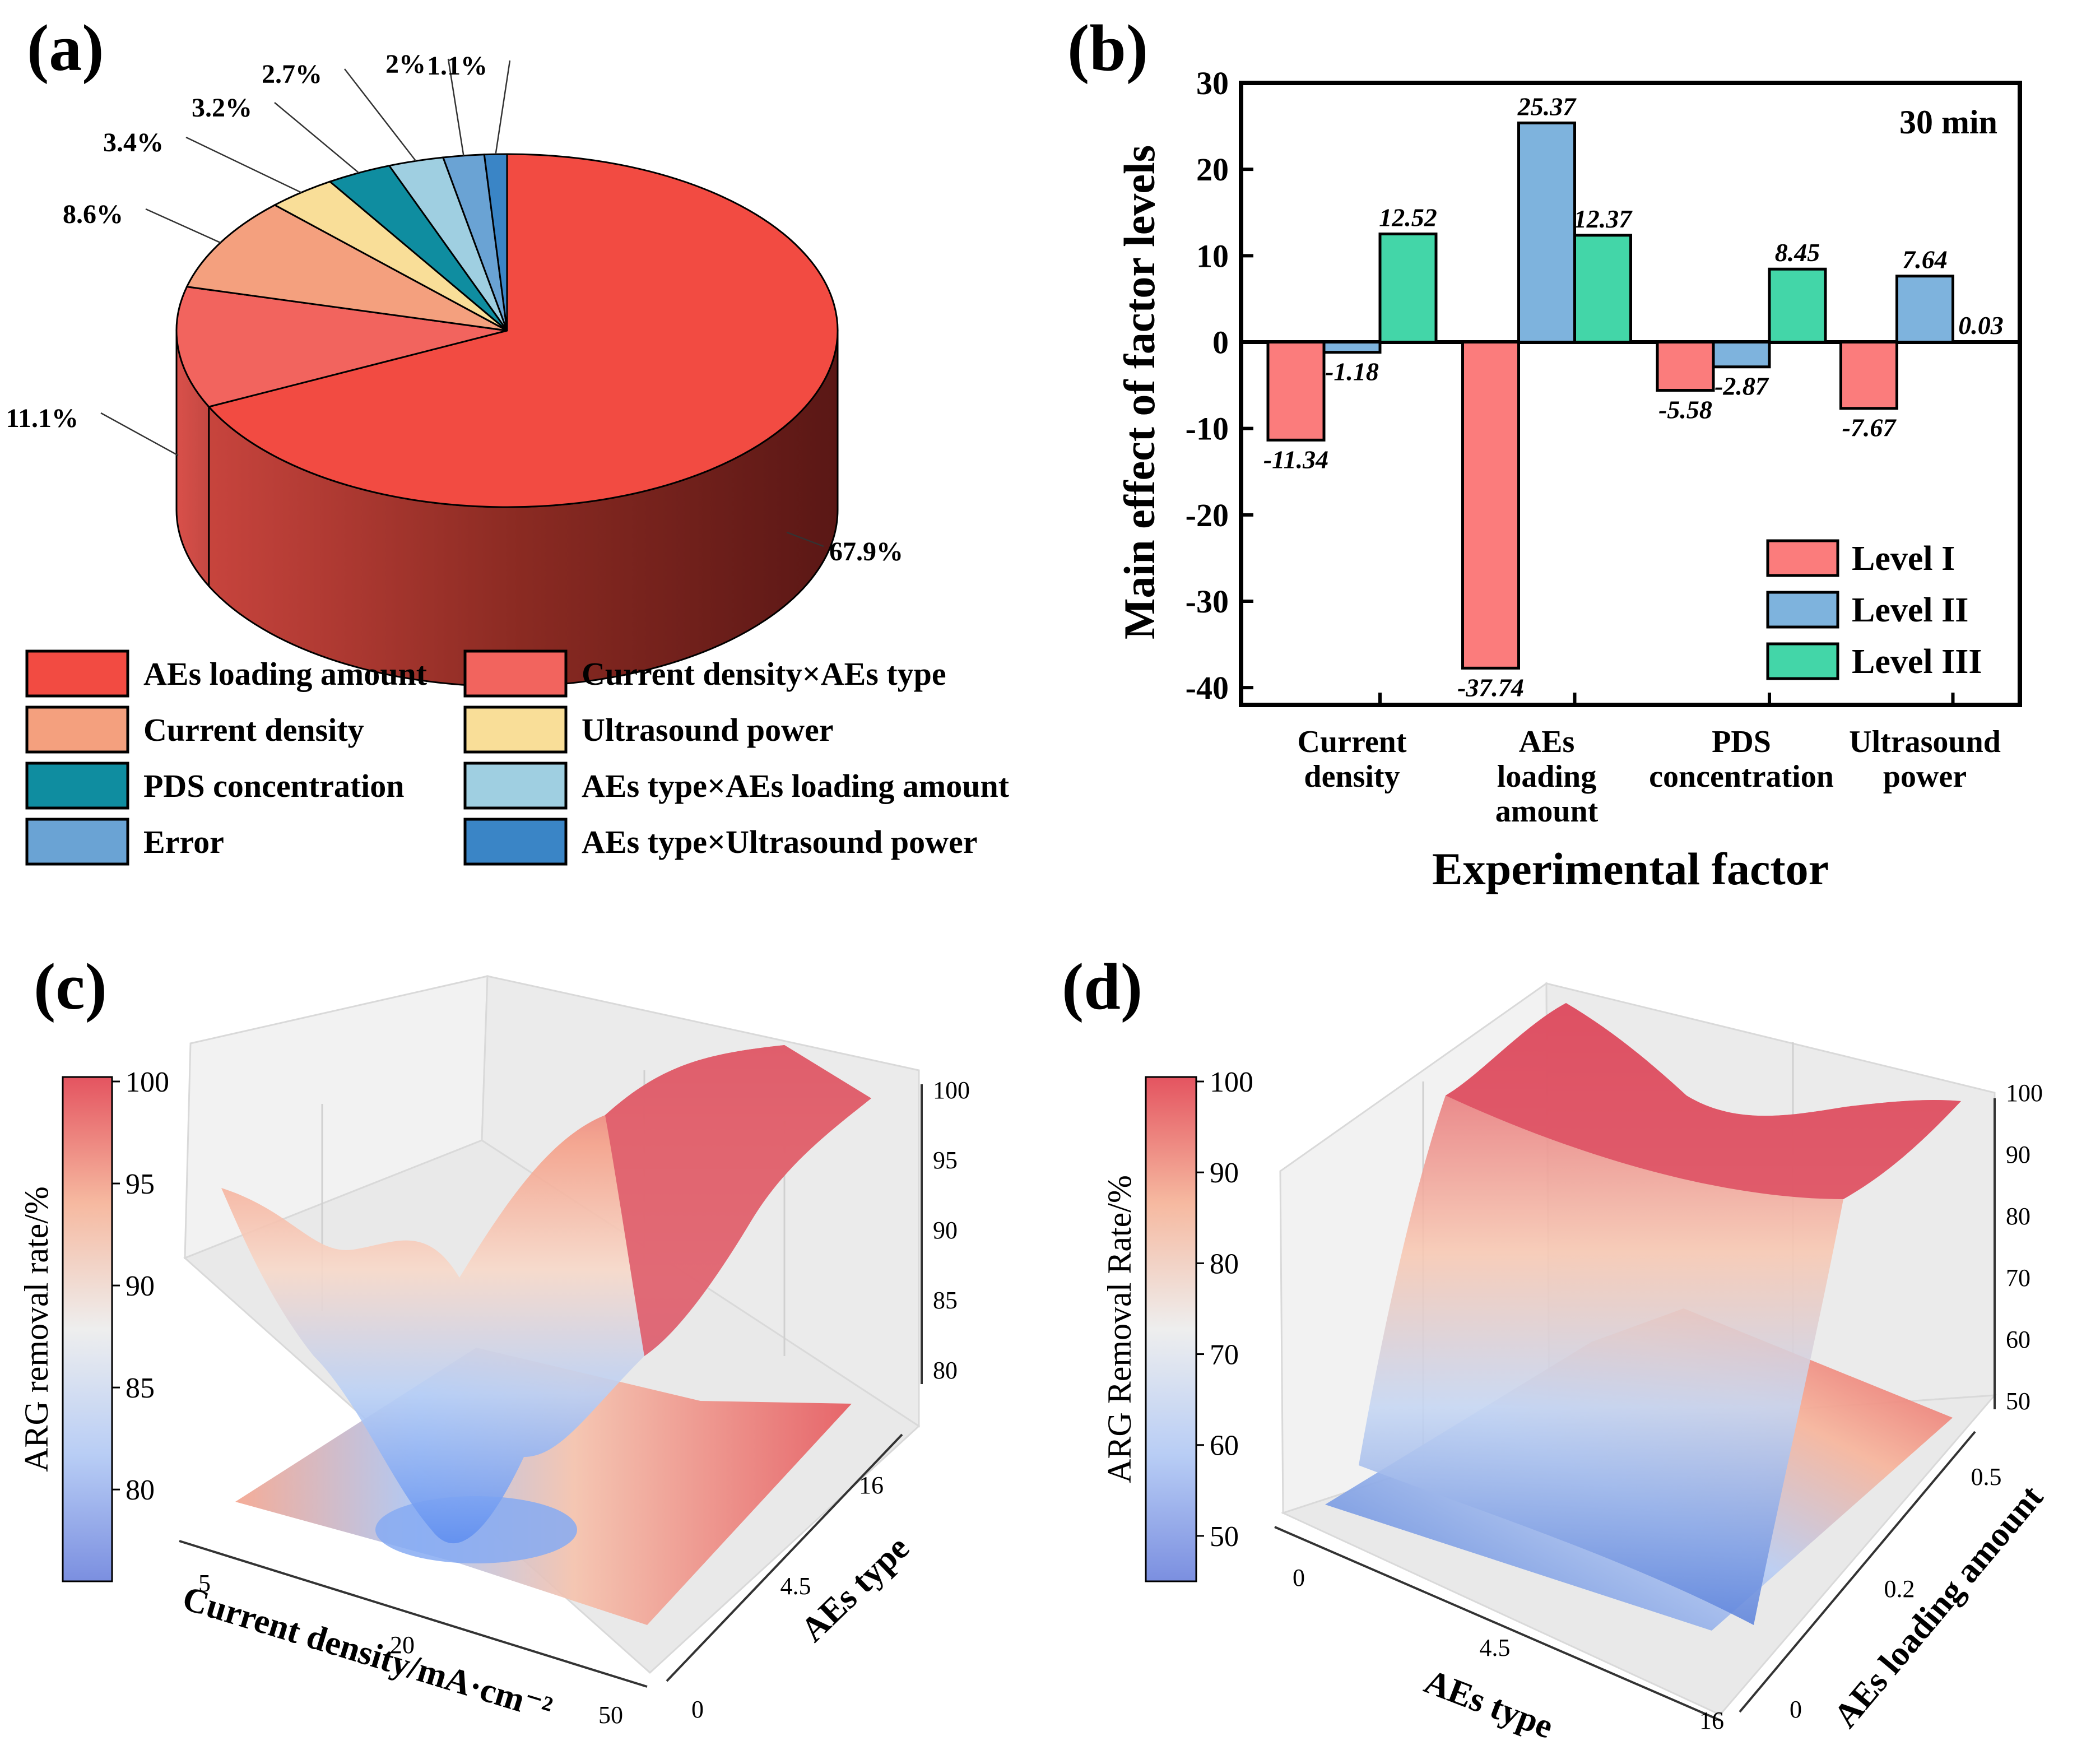  What do you see at coordinates (1495, 1647) in the screenshot?
I see `d-xtick-1: 4.5` at bounding box center [1495, 1647].